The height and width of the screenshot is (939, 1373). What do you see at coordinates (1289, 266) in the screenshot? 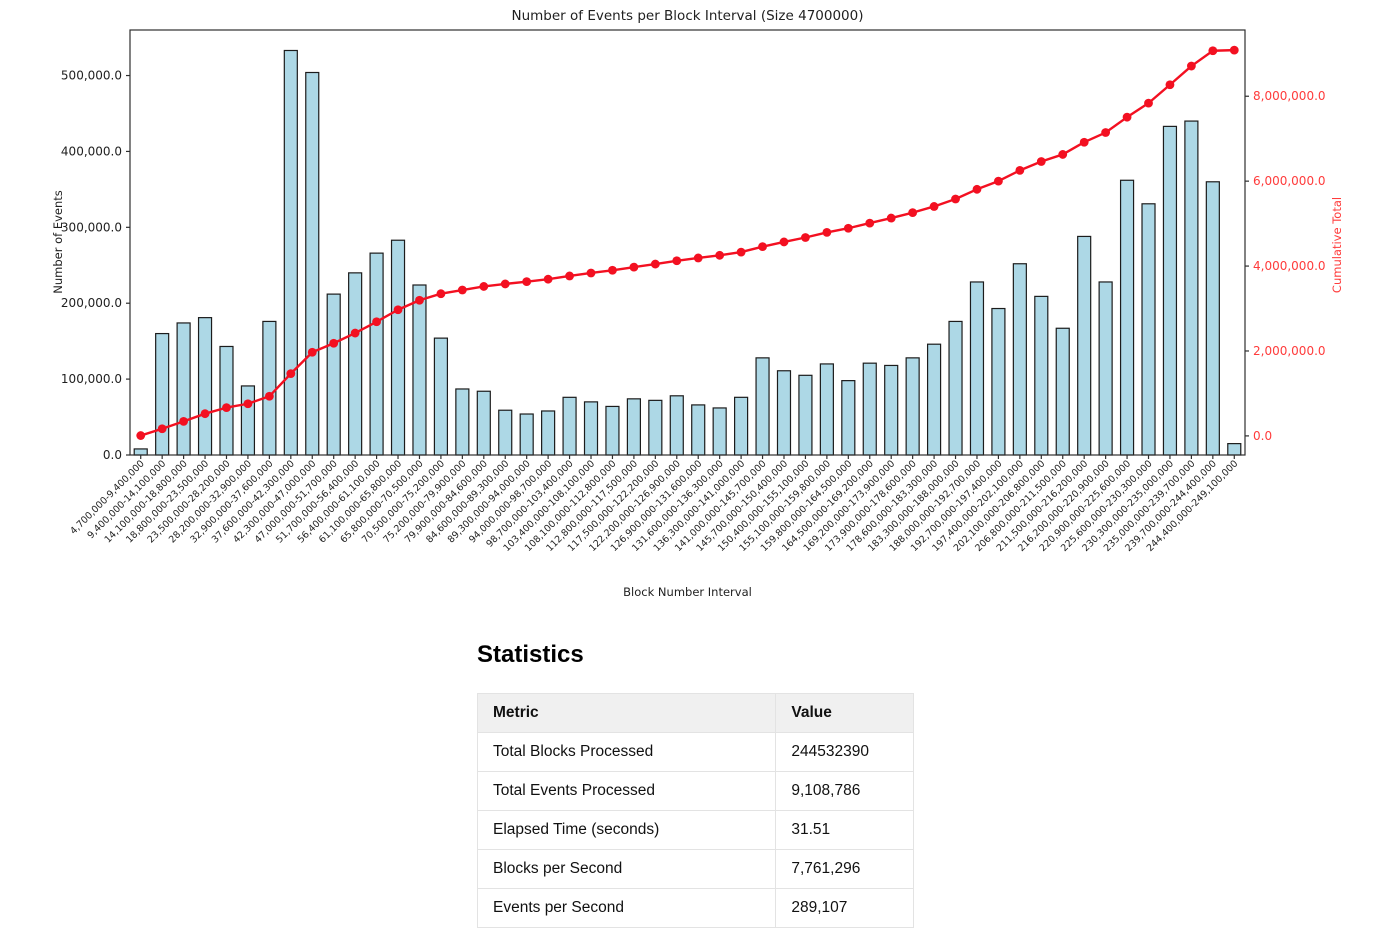
I see `y-tick-label-right: 4,000,000.0` at bounding box center [1289, 266].